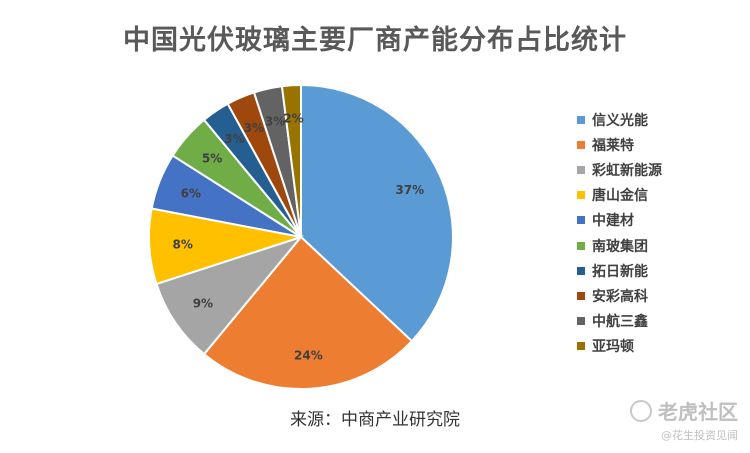  What do you see at coordinates (699, 435) in the screenshot?
I see `watermark-sub: @花生投资见闻` at bounding box center [699, 435].